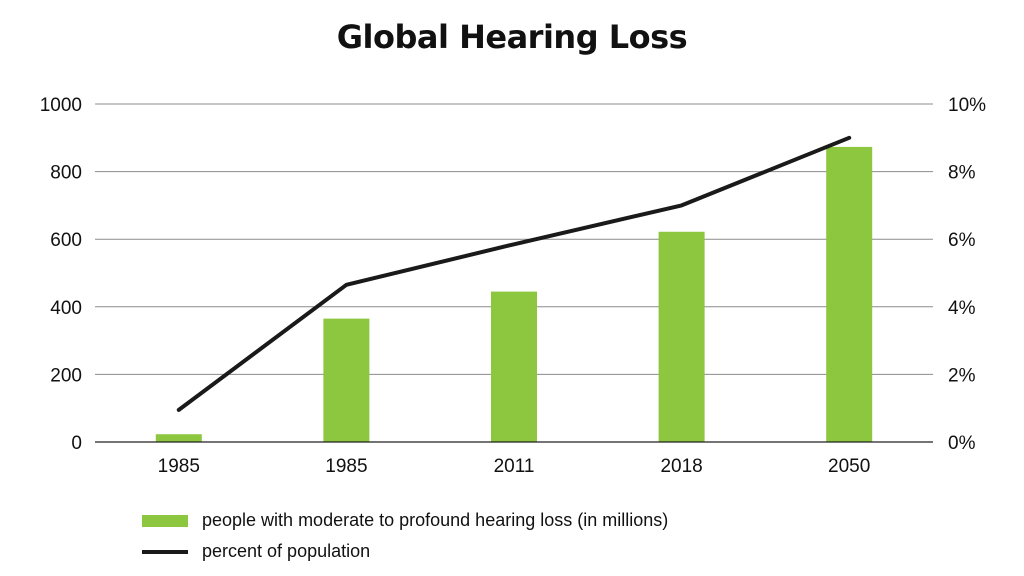 The image size is (1024, 576). I want to click on y-right-tick-label: 6%, so click(962, 240).